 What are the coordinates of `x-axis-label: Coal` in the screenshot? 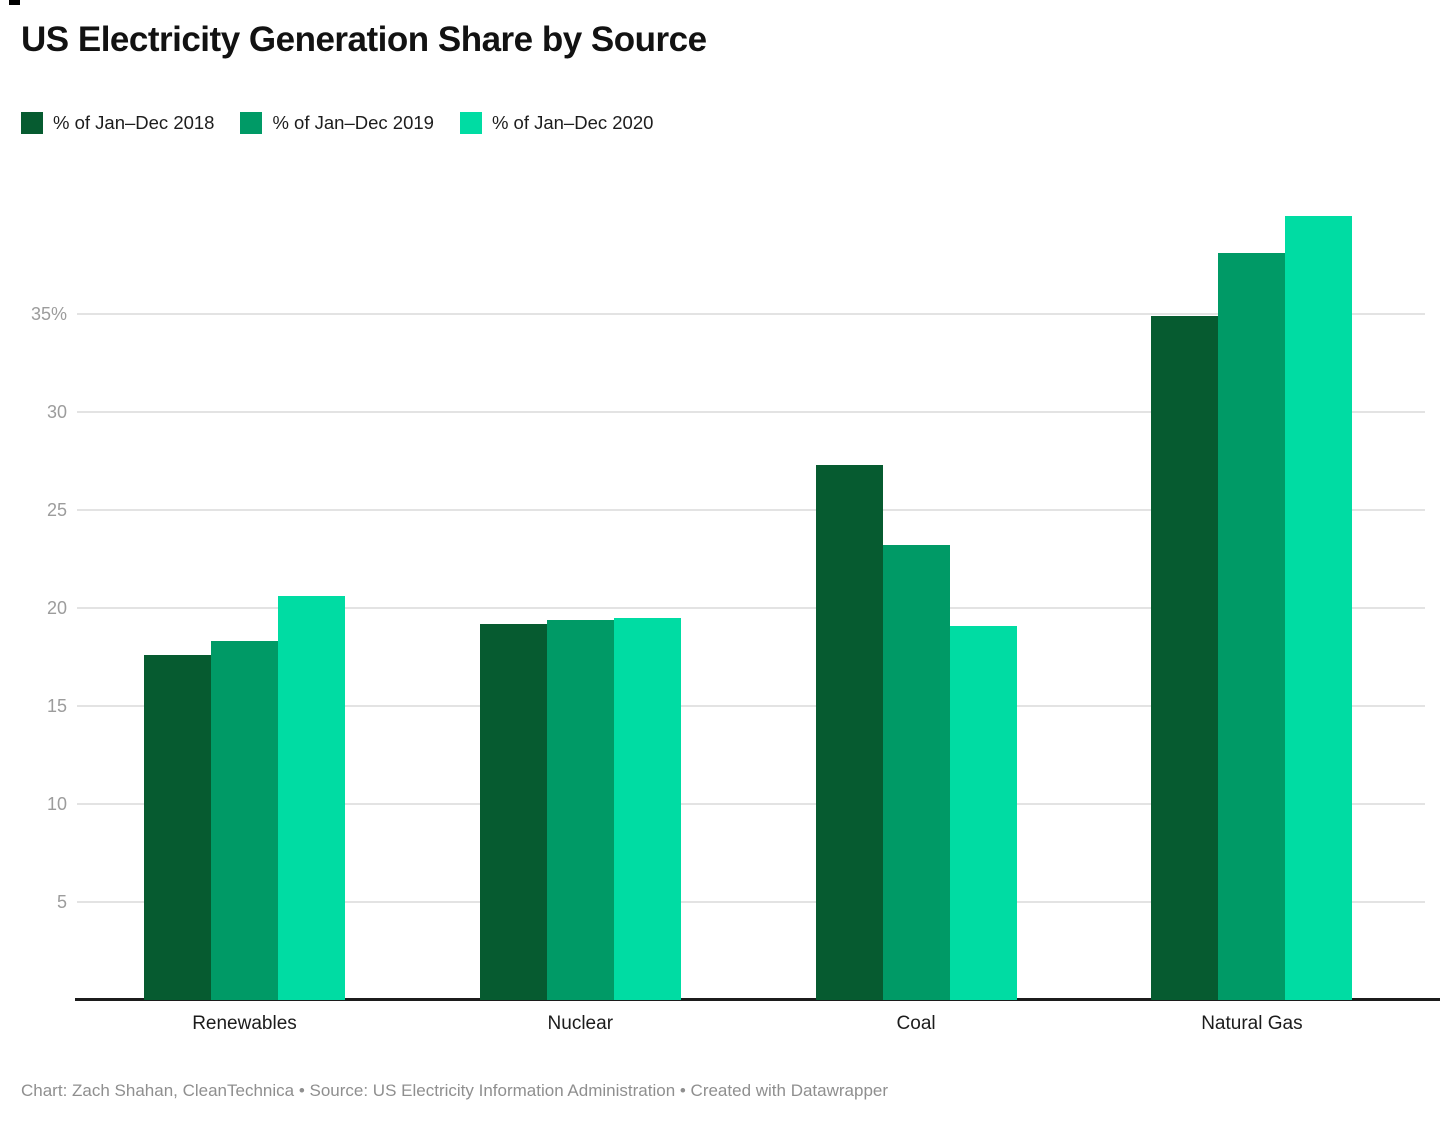 It's located at (916, 1023).